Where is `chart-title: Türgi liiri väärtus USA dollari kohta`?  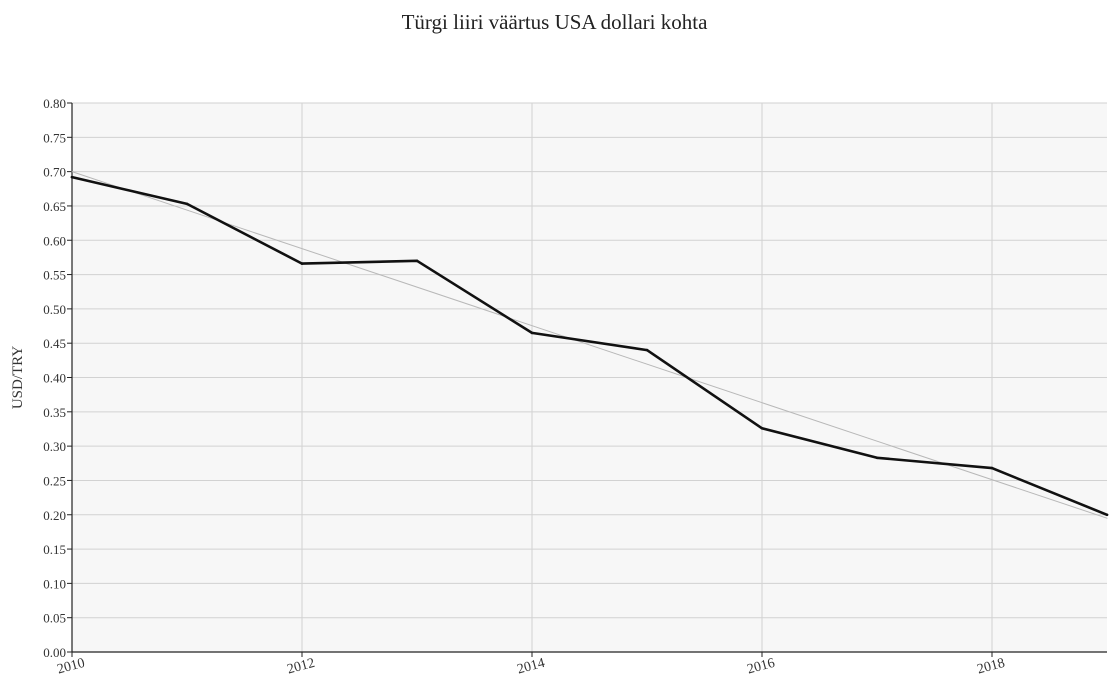 chart-title: Türgi liiri väärtus USA dollari kohta is located at coordinates (554, 22).